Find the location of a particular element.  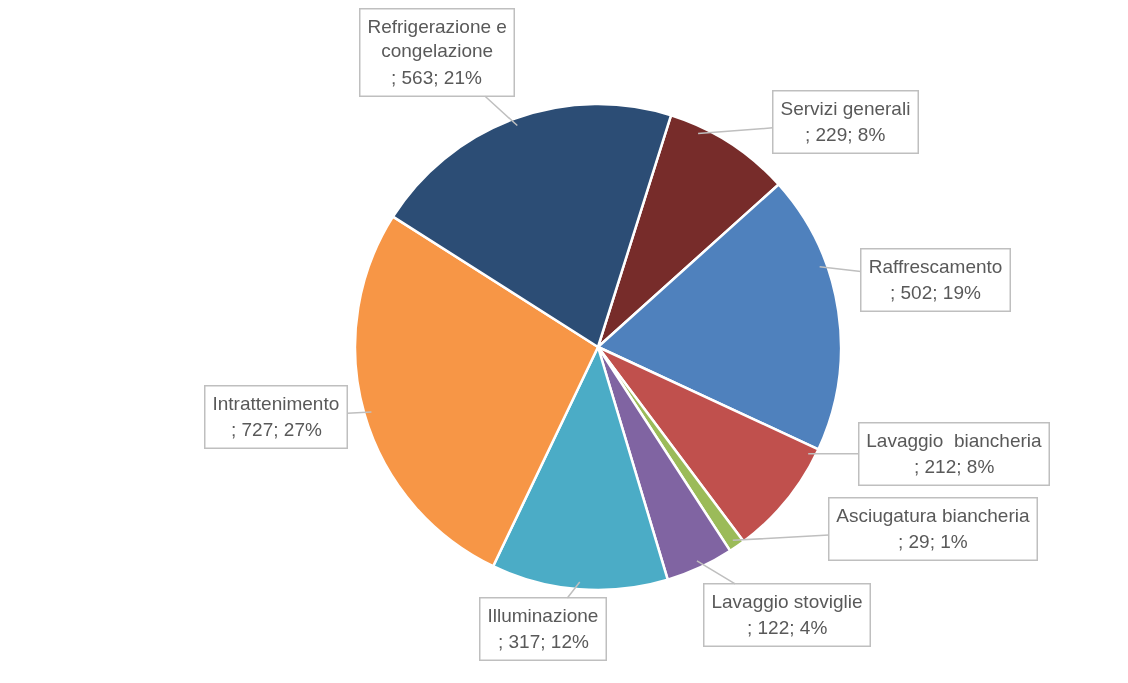

slice-label: Intrattenimento is located at coordinates (276, 403).